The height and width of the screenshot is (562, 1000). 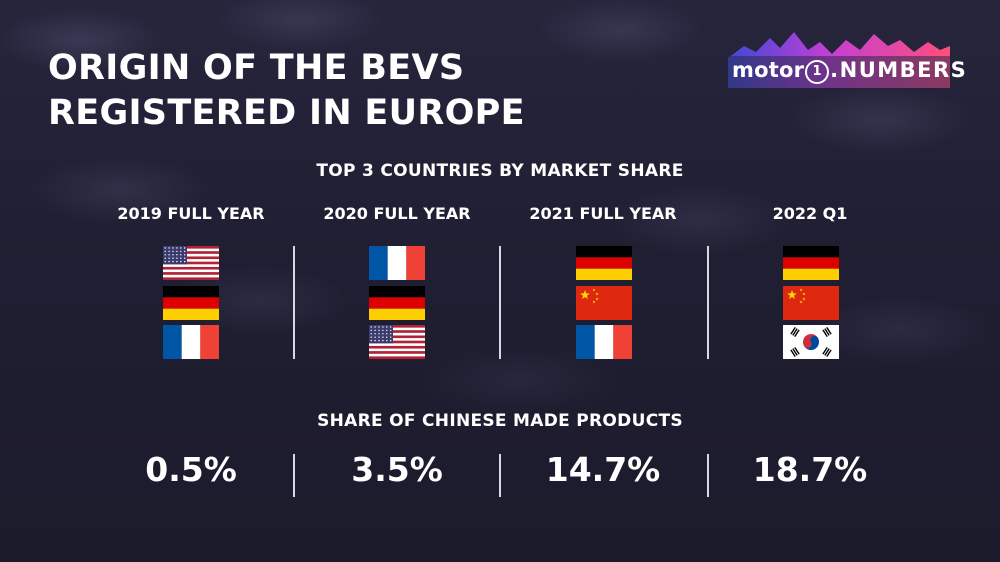 I want to click on share-value-2021: 14.7%, so click(x=603, y=469).